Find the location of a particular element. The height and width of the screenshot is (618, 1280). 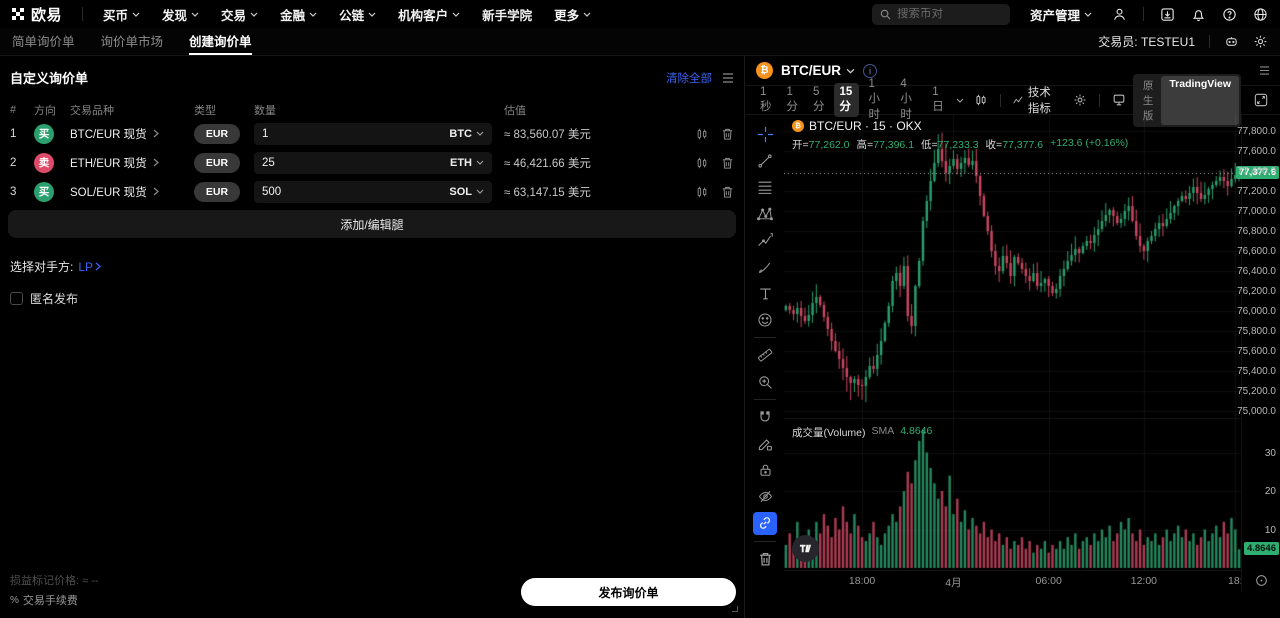

resize-corner is located at coordinates (735, 609).